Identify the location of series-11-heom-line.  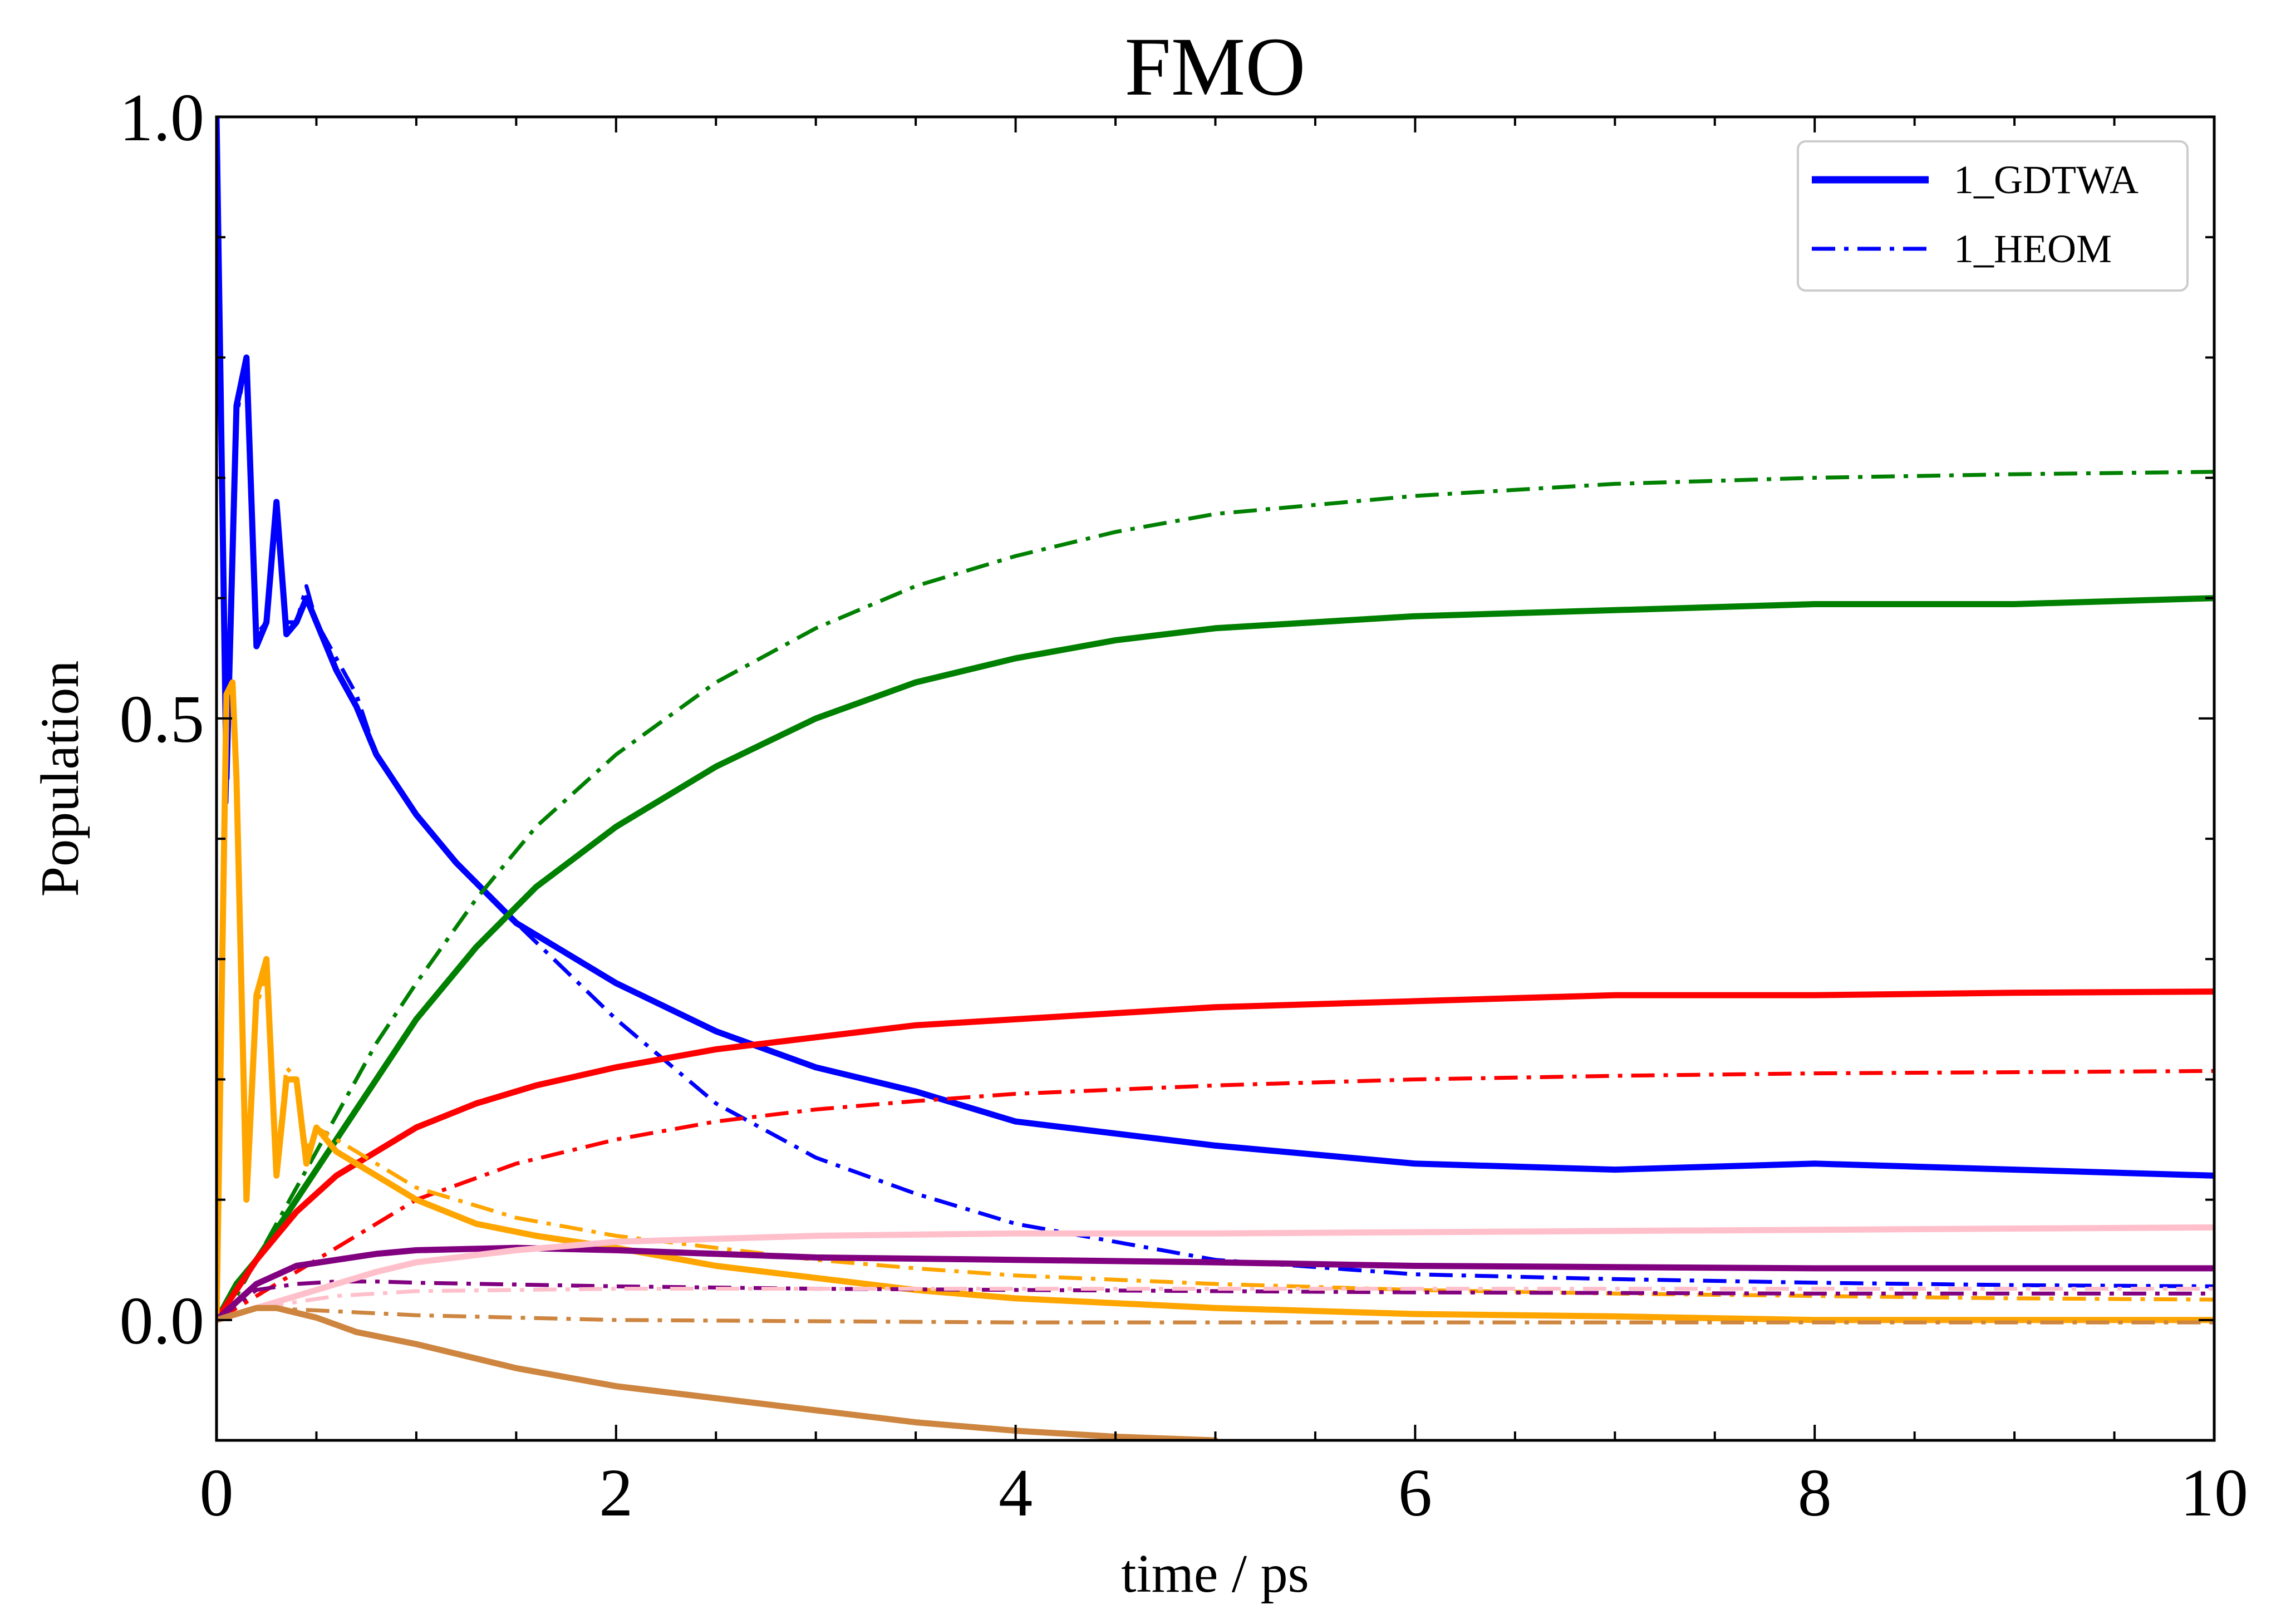
(1215, 1305).